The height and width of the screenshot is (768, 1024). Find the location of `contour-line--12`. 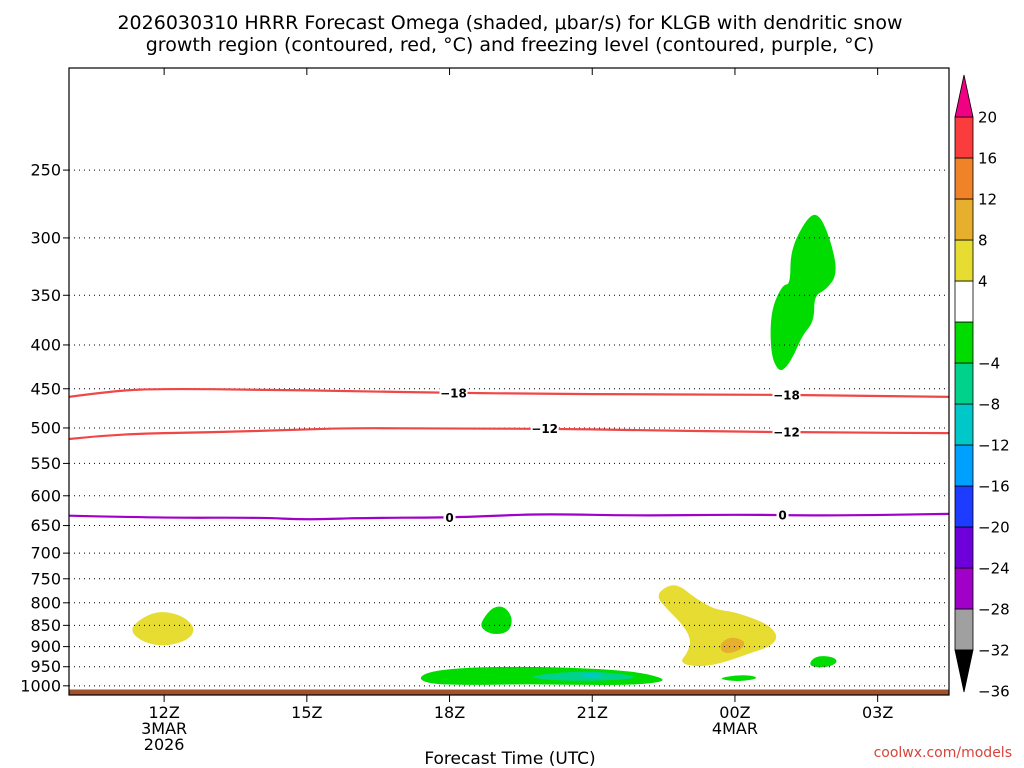

contour-line--12 is located at coordinates (509, 434).